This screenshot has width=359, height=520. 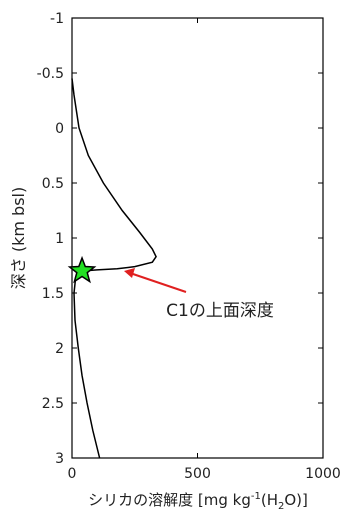 I want to click on x-label-part: (H, so click(x=269, y=500).